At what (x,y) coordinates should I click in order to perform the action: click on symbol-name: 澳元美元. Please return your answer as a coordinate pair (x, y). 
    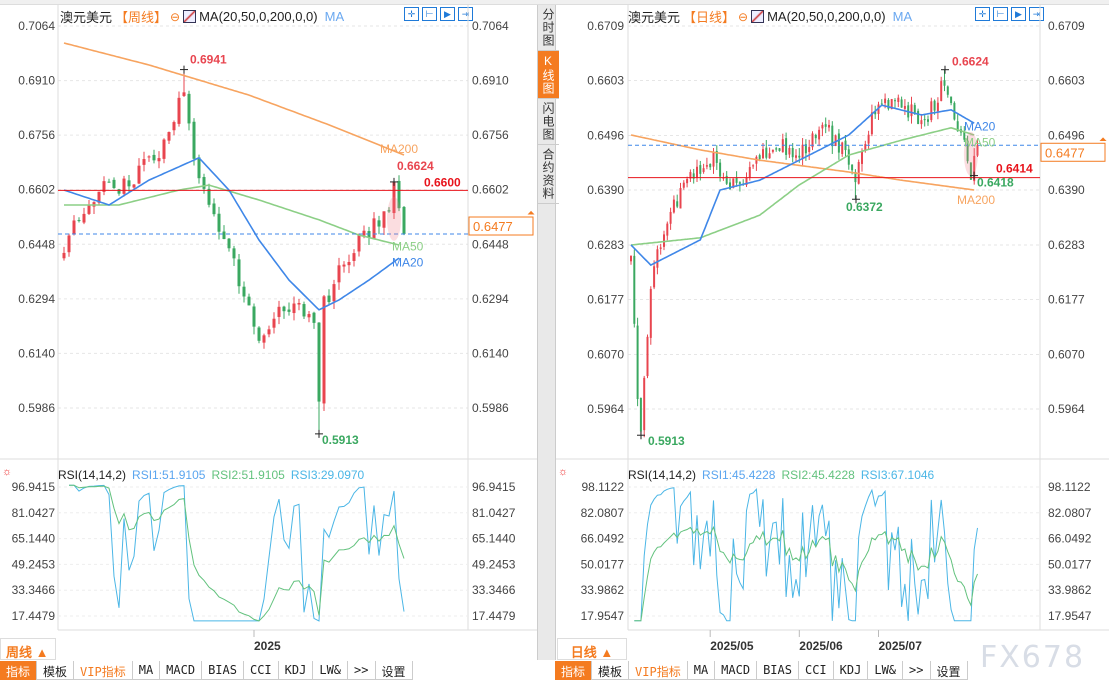
    Looking at the image, I should click on (654, 17).